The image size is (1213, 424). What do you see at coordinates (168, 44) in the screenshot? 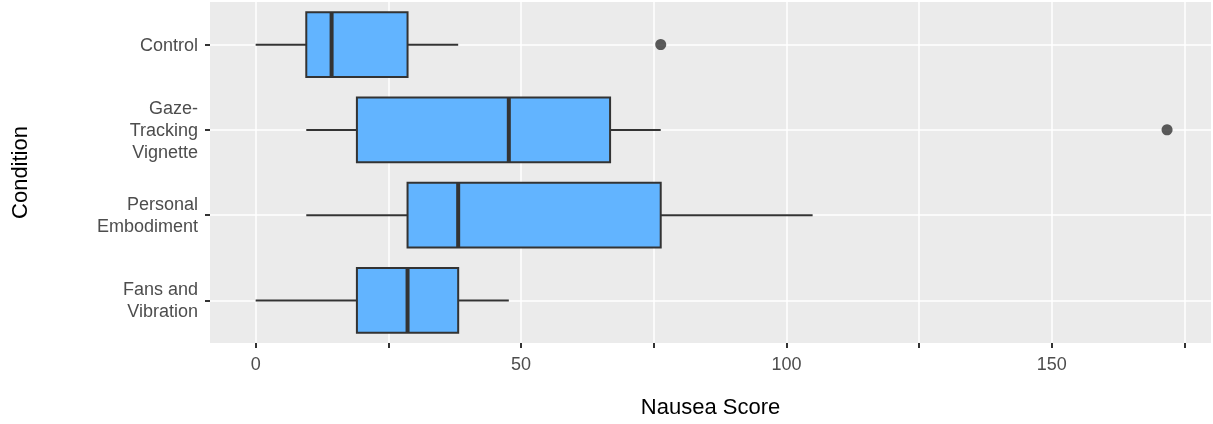
I see `y-tick-label: Control` at bounding box center [168, 44].